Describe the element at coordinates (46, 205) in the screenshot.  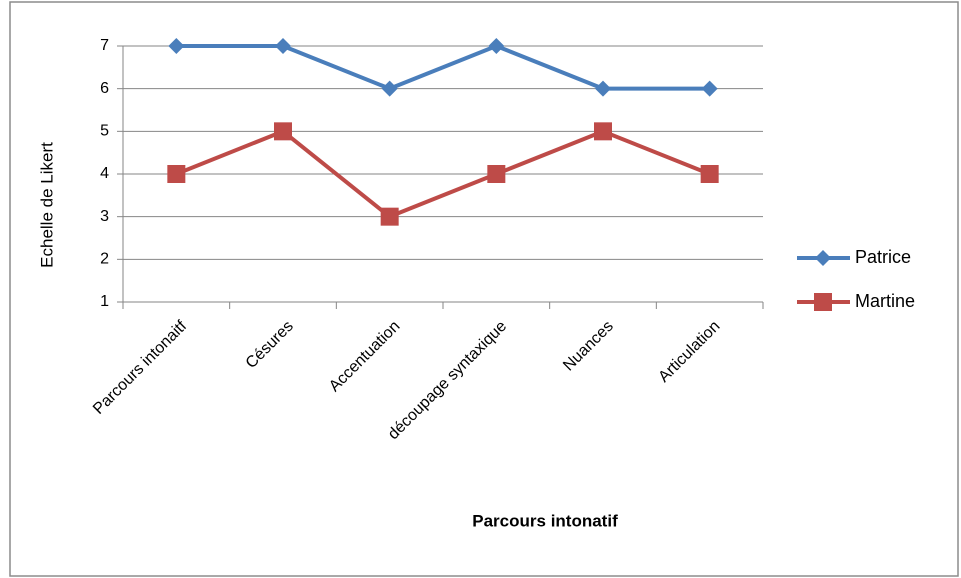
I see `y-axis-title: Echelle de Likert` at that location.